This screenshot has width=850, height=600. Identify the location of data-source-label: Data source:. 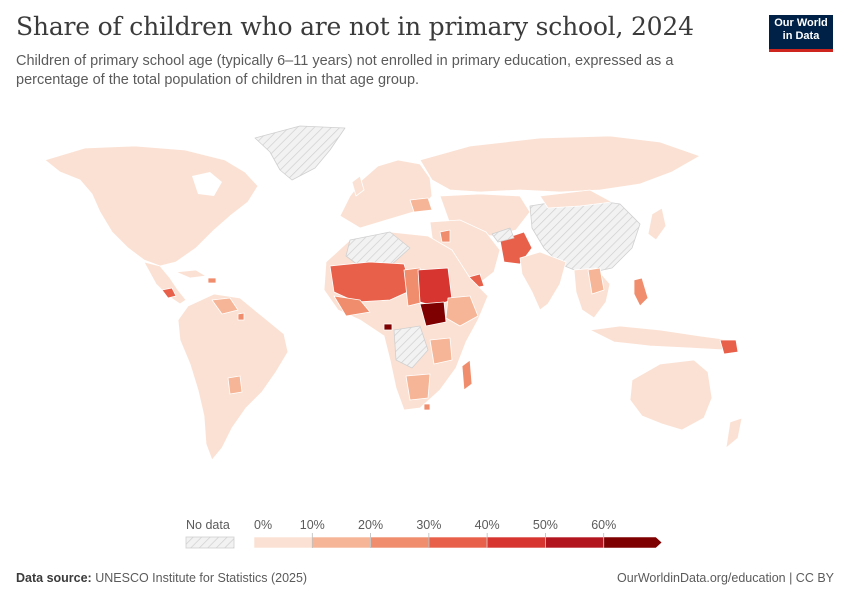
(54, 578).